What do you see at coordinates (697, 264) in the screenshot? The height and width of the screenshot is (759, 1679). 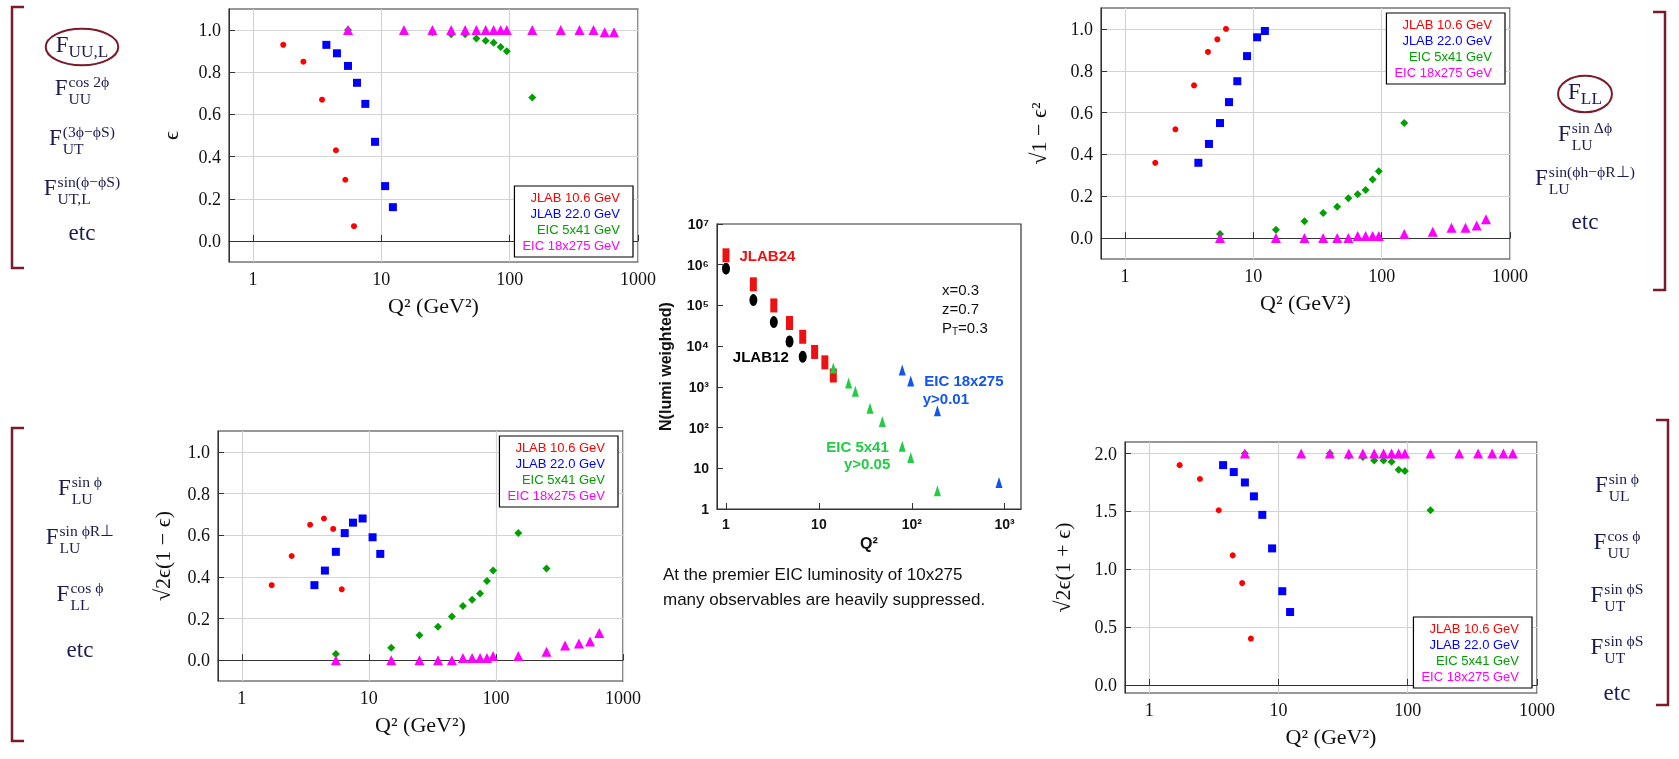 I see `y-tick-label: 10⁶` at bounding box center [697, 264].